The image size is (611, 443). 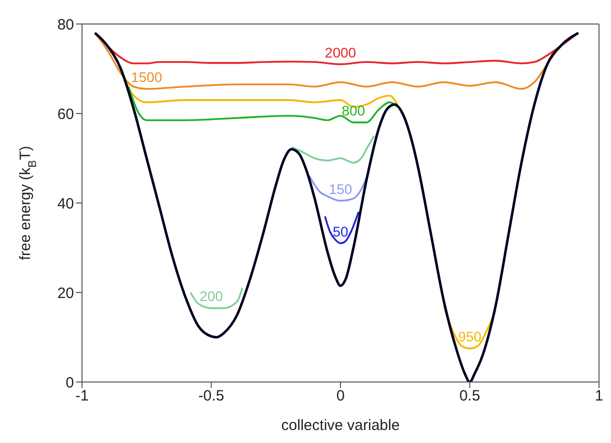 I want to click on x-tick-label: 1, so click(x=599, y=396).